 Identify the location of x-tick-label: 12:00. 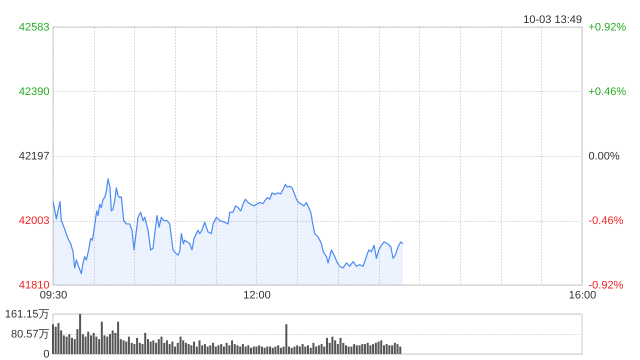
(257, 296).